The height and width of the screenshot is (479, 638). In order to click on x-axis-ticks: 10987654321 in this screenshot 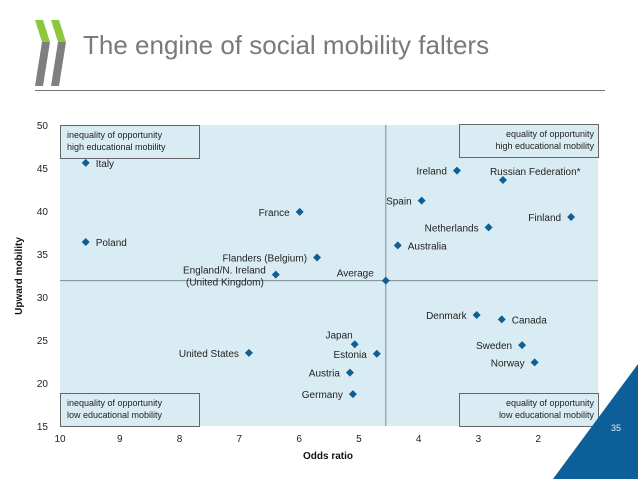, I will do `click(327, 439)`.